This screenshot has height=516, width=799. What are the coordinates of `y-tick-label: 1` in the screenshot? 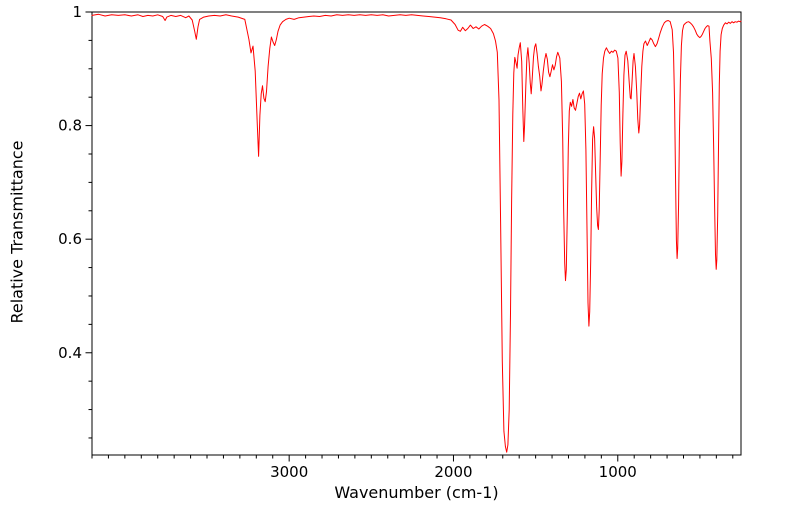 It's located at (77, 12).